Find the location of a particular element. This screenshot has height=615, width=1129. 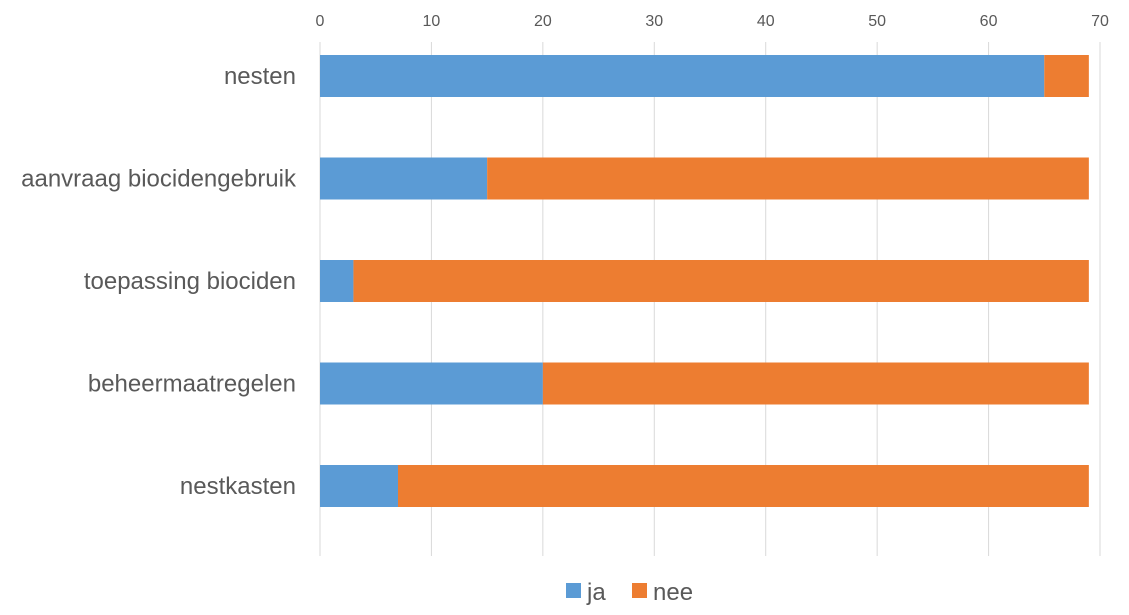

legend: ja nee is located at coordinates (629, 592).